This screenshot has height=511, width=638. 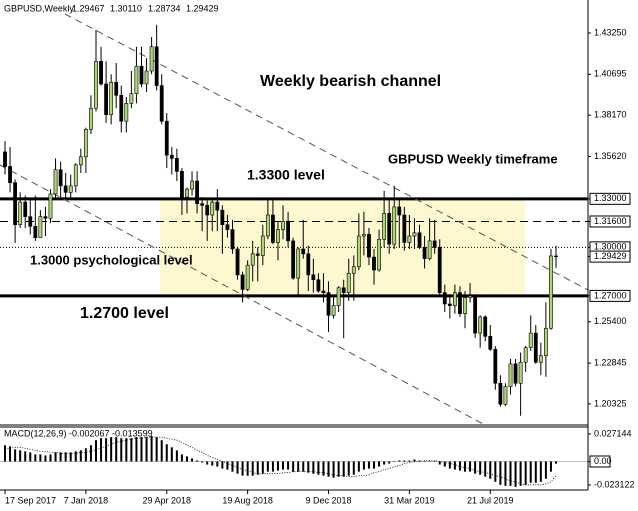 I want to click on y-tick-label: 1.40695, so click(x=610, y=74).